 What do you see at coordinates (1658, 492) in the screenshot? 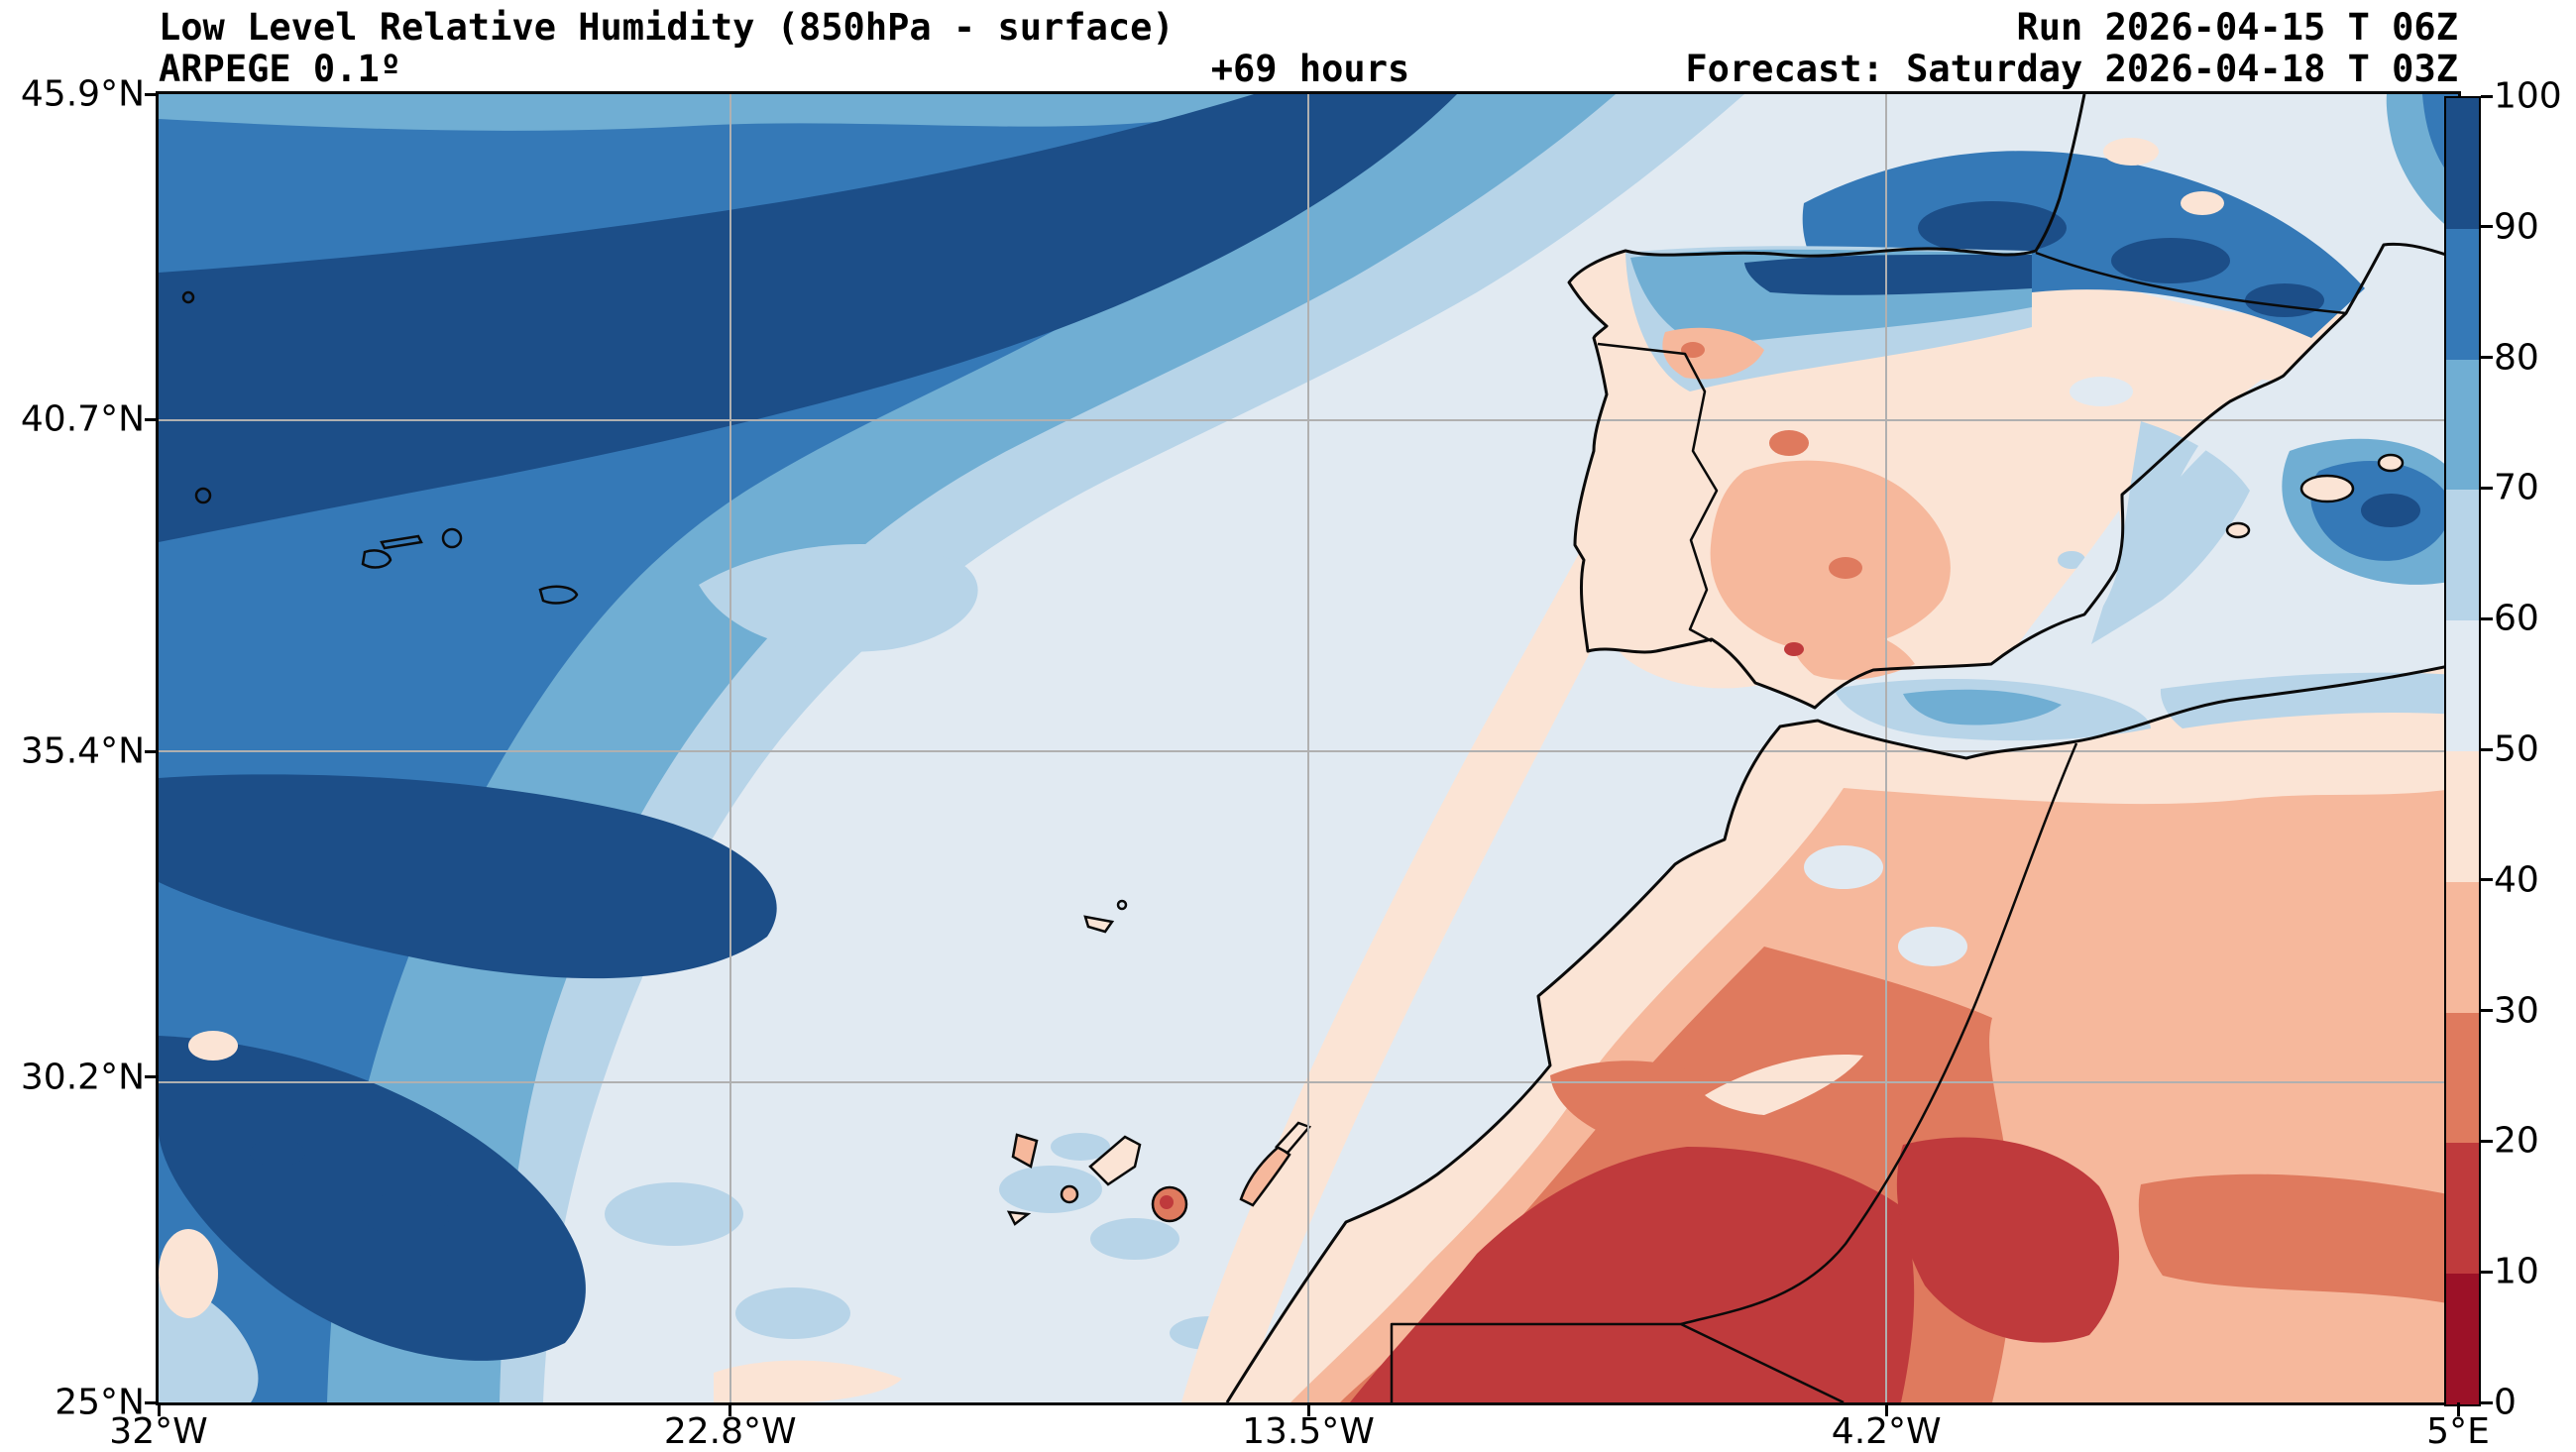
I see `portugal-spain-border` at bounding box center [1658, 492].